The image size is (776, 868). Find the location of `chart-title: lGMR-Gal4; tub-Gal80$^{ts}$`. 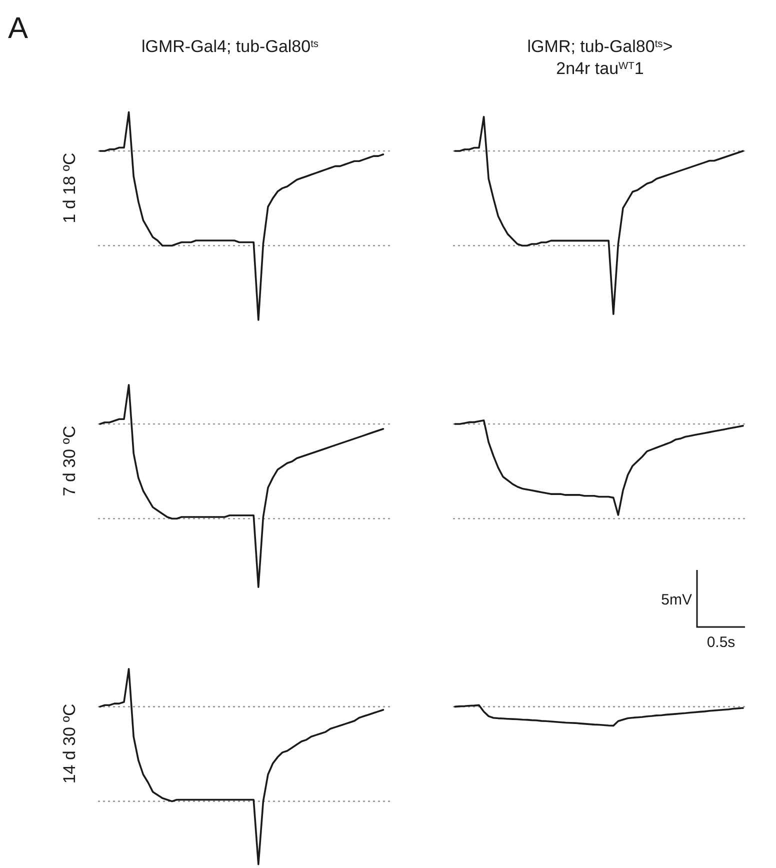

chart-title: lGMR-Gal4; tub-Gal80$^{ts}$ is located at coordinates (230, 46).